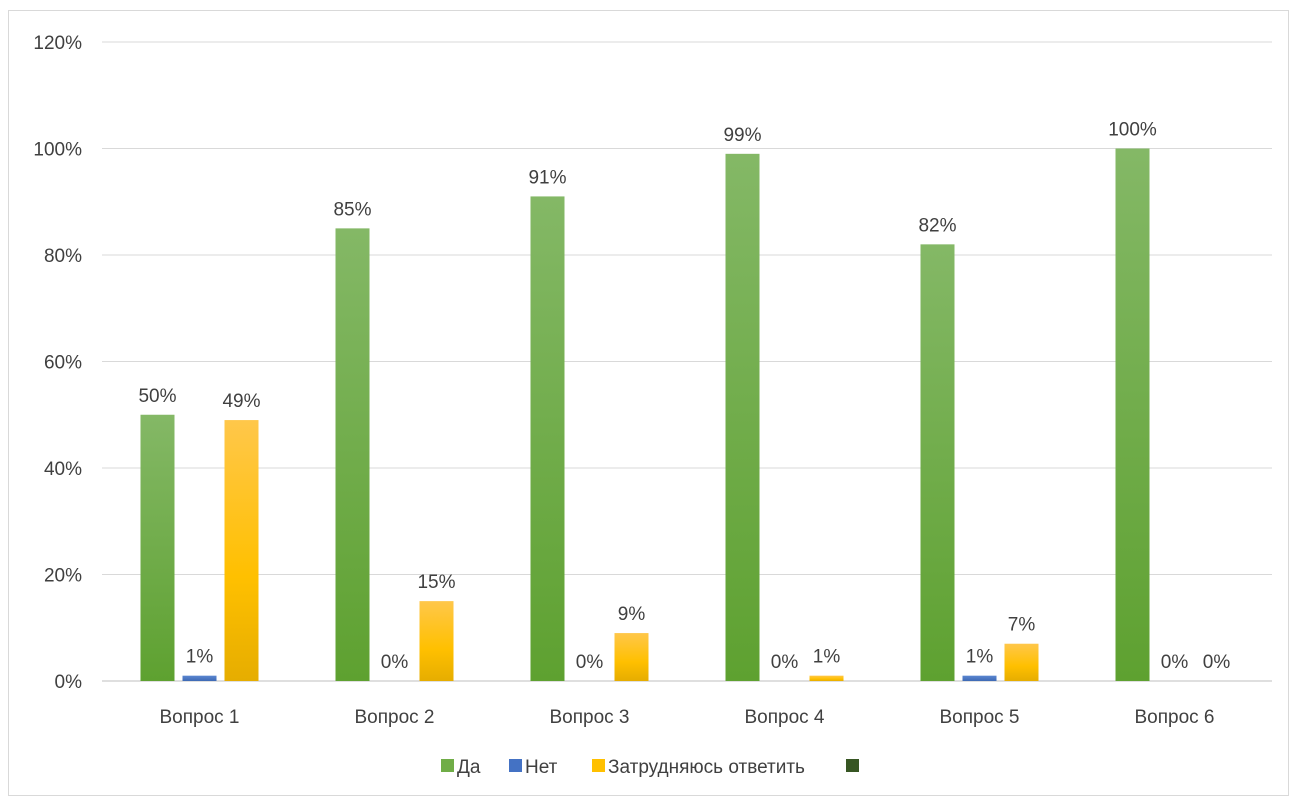  Describe the element at coordinates (547, 177) in the screenshot. I see `data-label: 91%` at that location.